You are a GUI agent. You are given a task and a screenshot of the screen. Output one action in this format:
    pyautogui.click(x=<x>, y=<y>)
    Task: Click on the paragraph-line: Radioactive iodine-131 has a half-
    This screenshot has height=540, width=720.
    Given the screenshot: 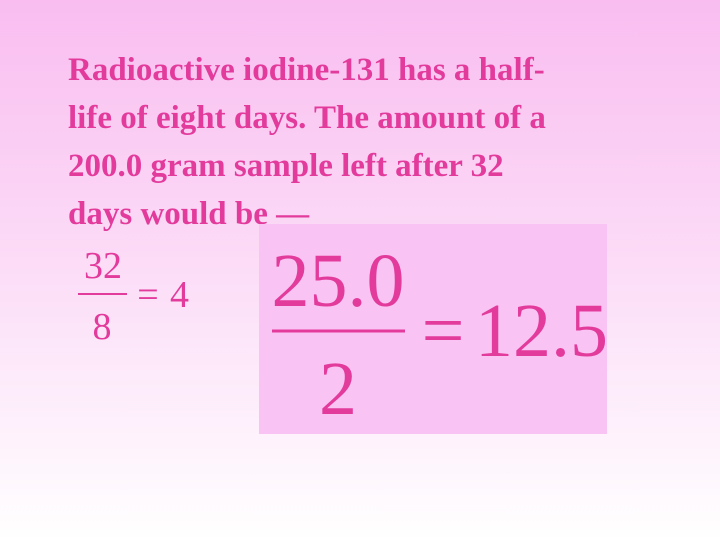 What is the action you would take?
    pyautogui.click(x=306, y=70)
    